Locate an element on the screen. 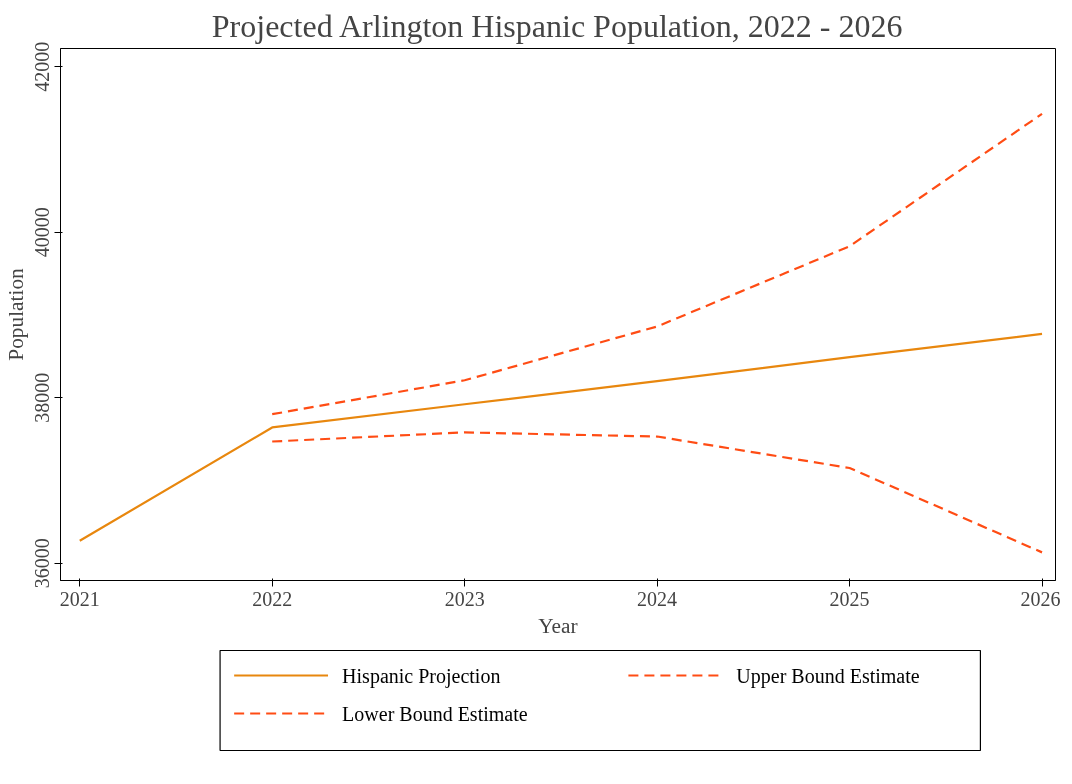 The height and width of the screenshot is (784, 1072). line-series is located at coordinates (657, 492).